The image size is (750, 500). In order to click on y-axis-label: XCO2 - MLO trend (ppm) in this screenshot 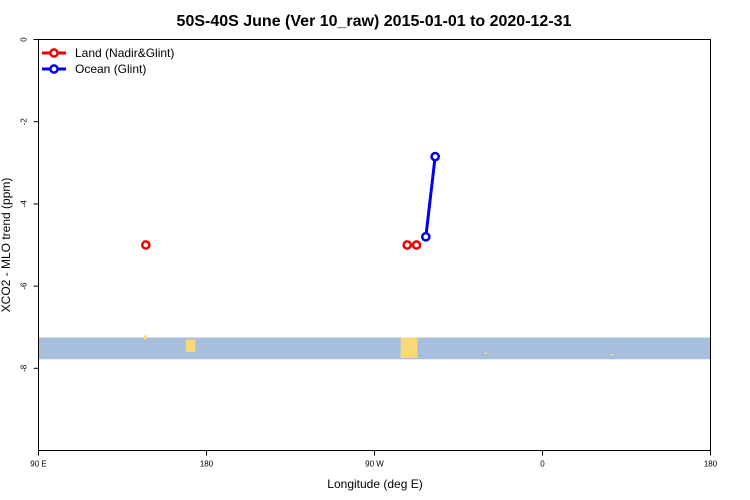, I will do `click(6, 245)`.